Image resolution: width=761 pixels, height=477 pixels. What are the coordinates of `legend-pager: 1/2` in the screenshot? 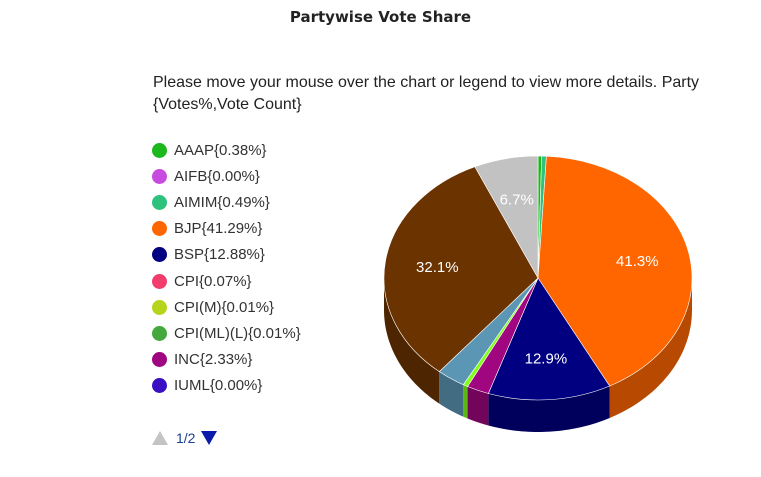 It's located at (185, 438).